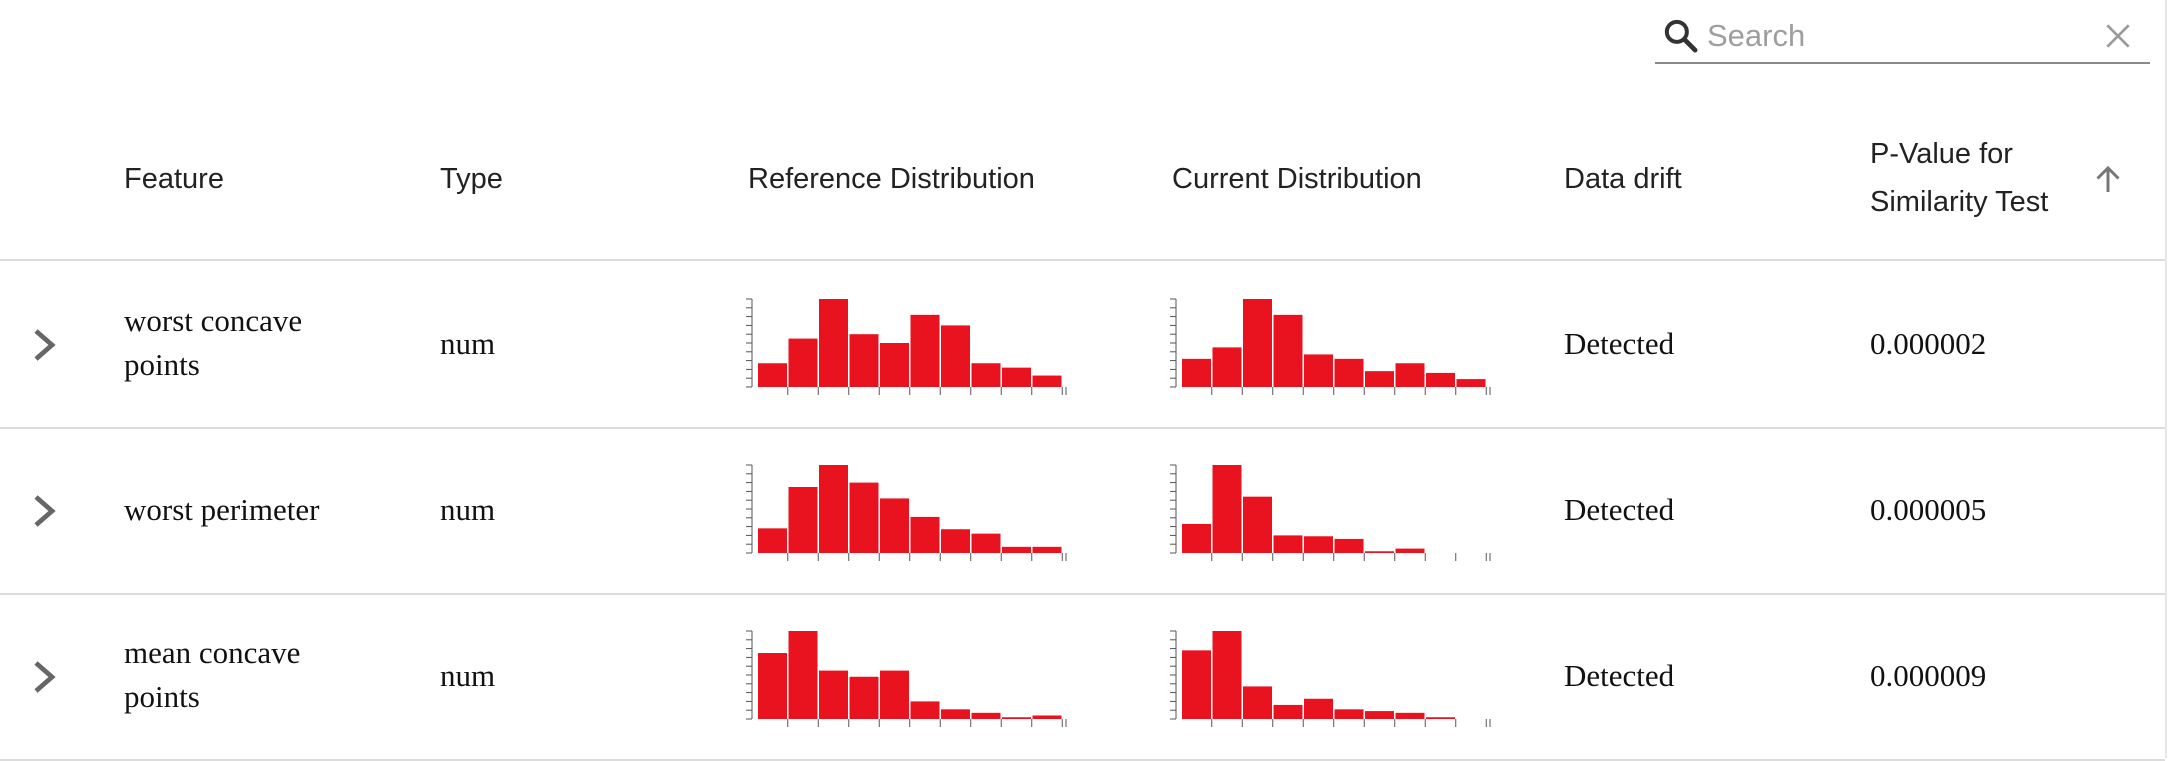 This screenshot has width=2171, height=761. Describe the element at coordinates (1623, 179) in the screenshot. I see `column-header-data-drift: Data drift` at that location.